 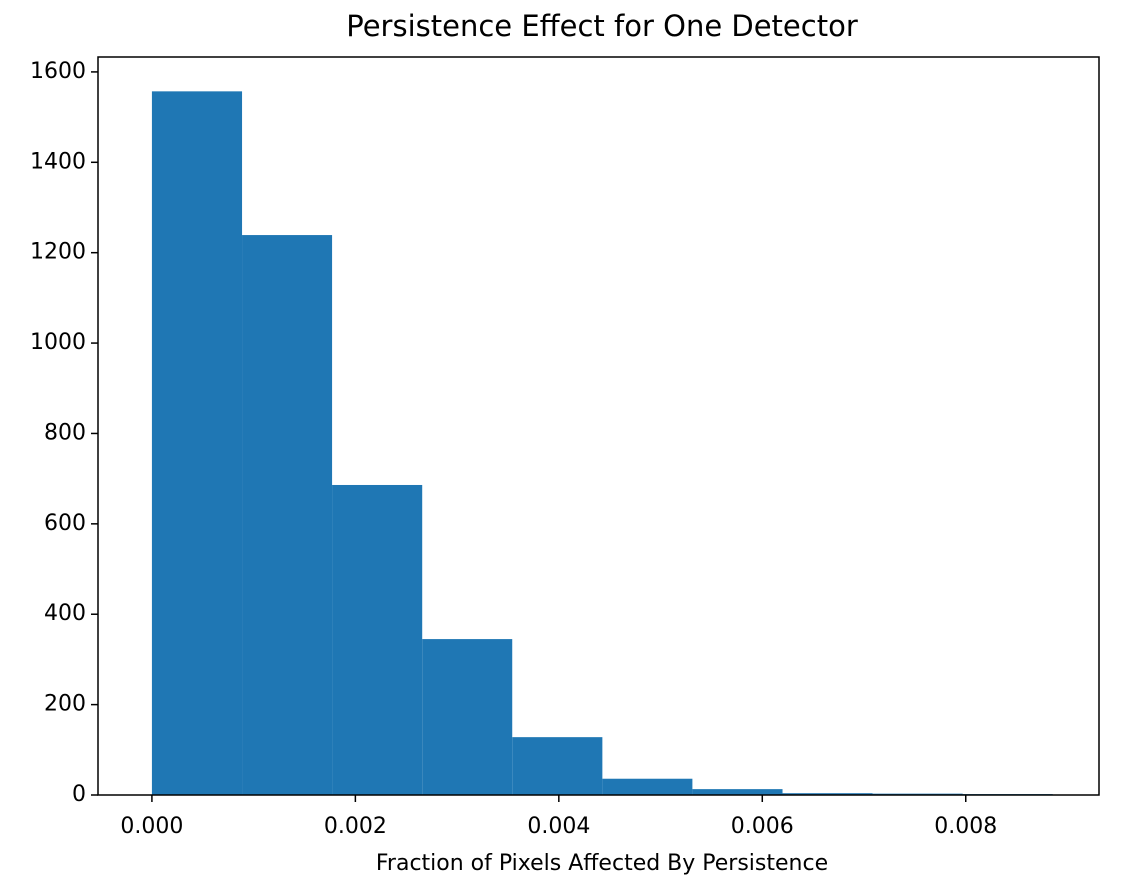 I want to click on y-tick-label: 0, so click(x=79, y=794).